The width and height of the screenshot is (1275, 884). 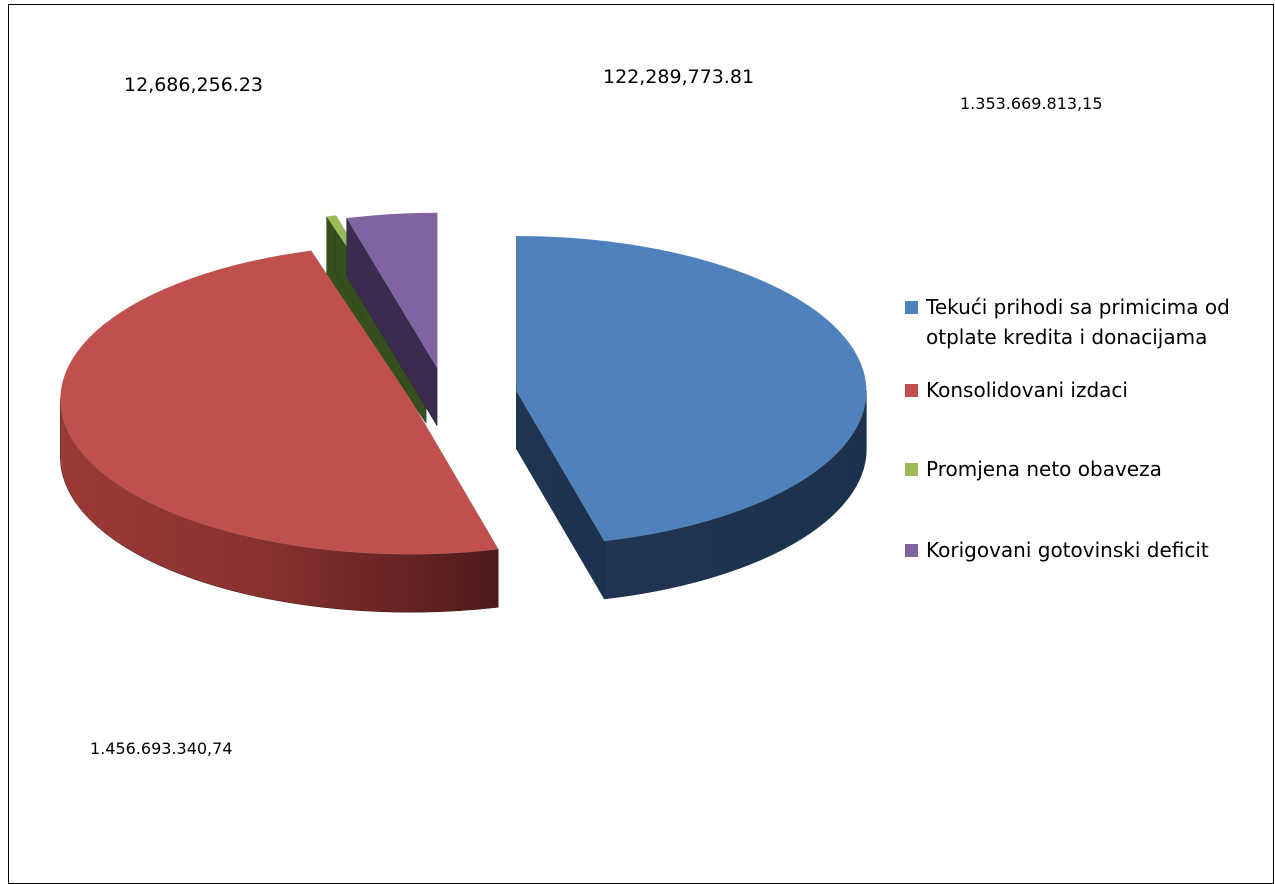 What do you see at coordinates (911, 469) in the screenshot?
I see `legend-swatch-promjena` at bounding box center [911, 469].